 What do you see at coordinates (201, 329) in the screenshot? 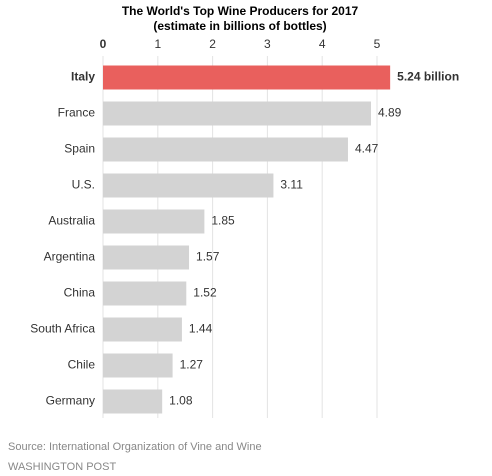
I see `value-label: 1.44` at bounding box center [201, 329].